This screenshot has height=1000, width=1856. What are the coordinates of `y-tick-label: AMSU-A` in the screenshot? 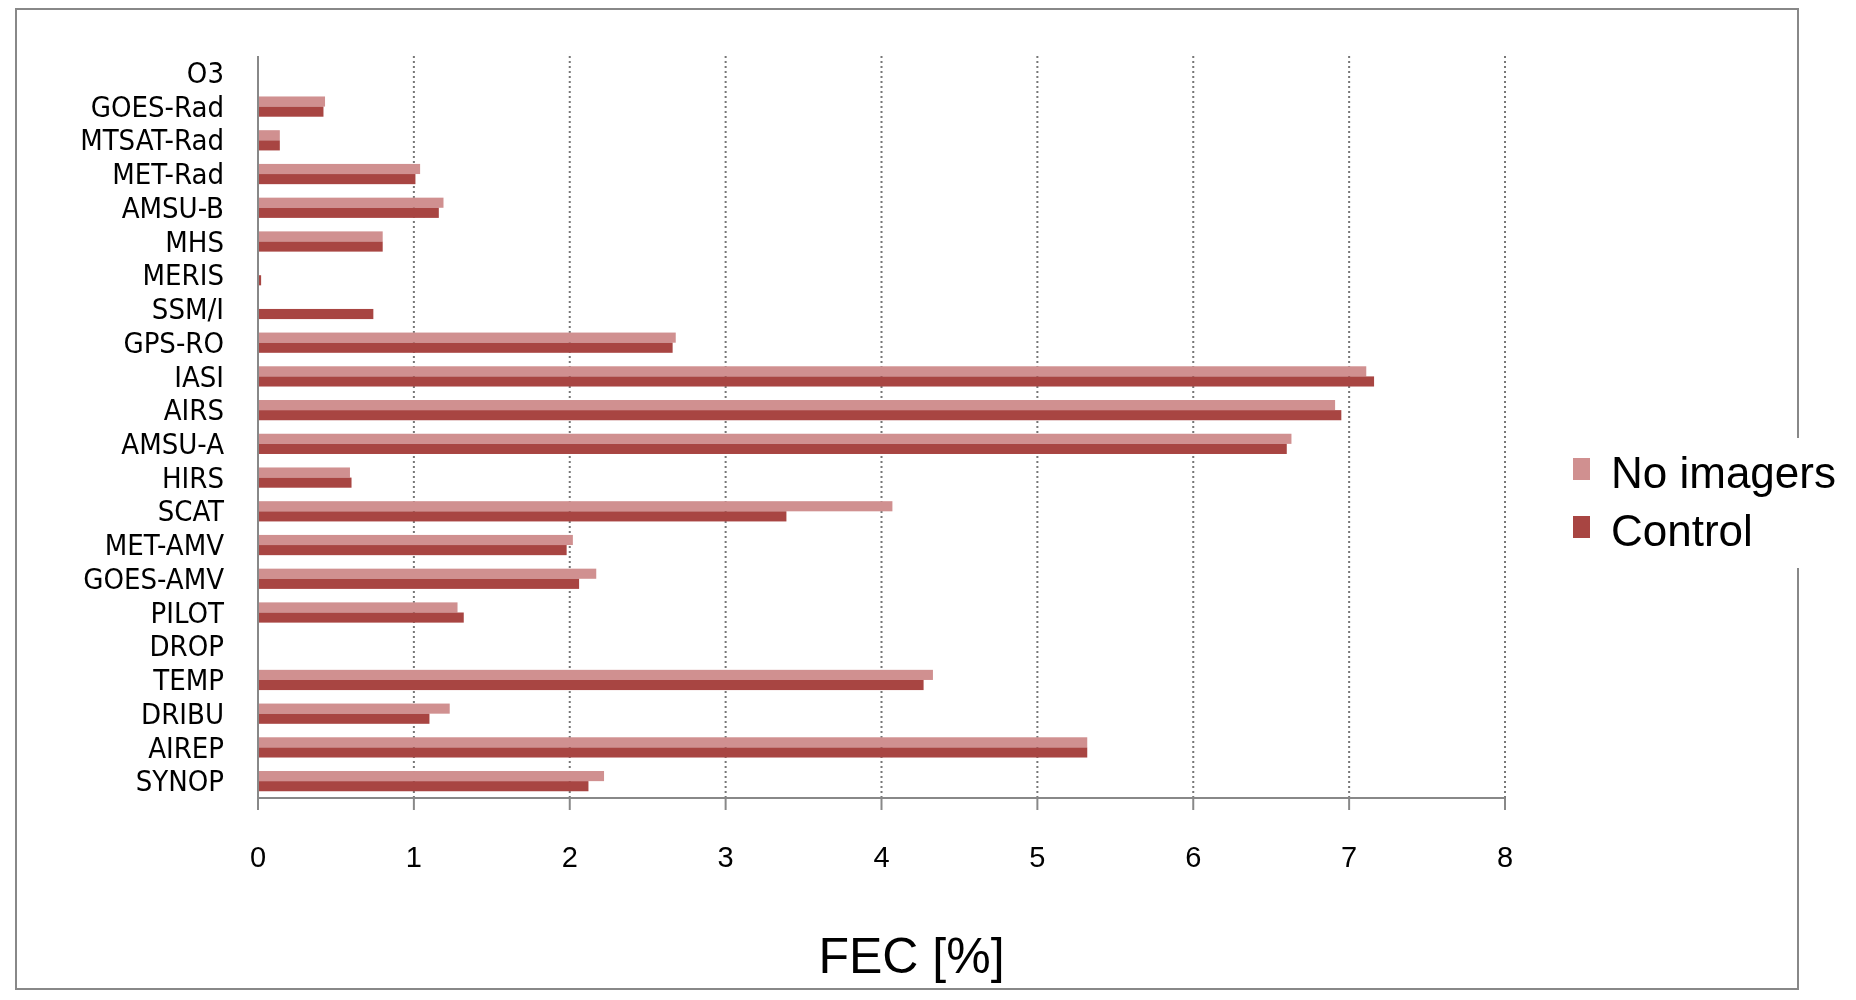 It's located at (173, 444).